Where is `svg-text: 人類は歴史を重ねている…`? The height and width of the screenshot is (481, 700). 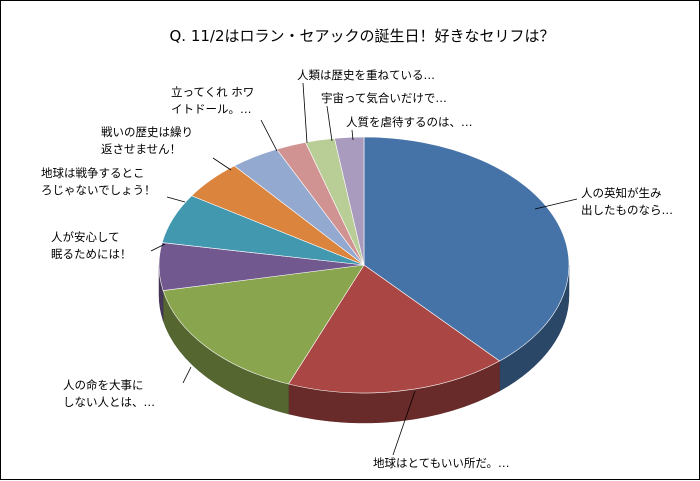 svg-text: 人類は歴史を重ねている… is located at coordinates (366, 75).